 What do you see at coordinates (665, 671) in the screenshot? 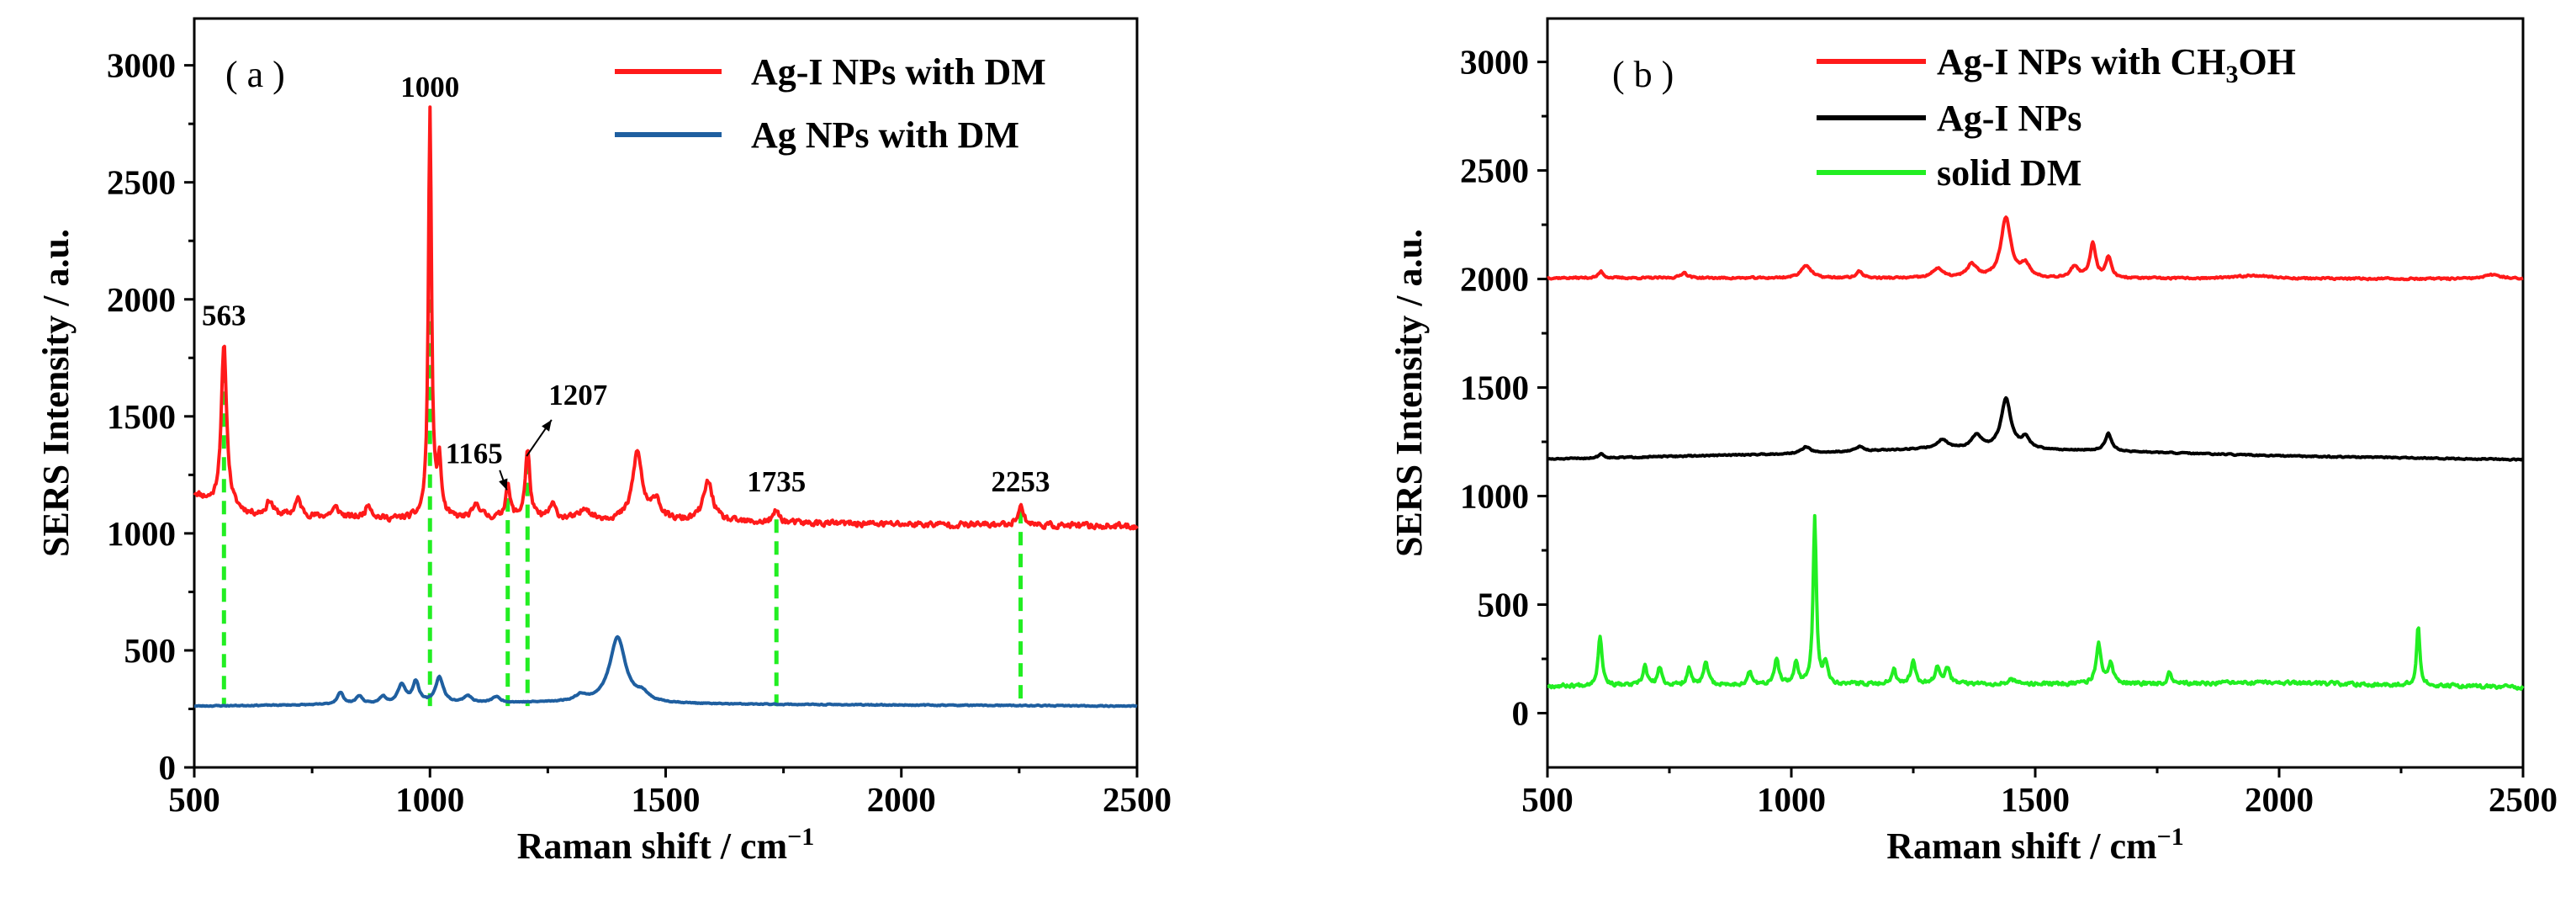
I see `series-line-ag-nps-with-dm` at bounding box center [665, 671].